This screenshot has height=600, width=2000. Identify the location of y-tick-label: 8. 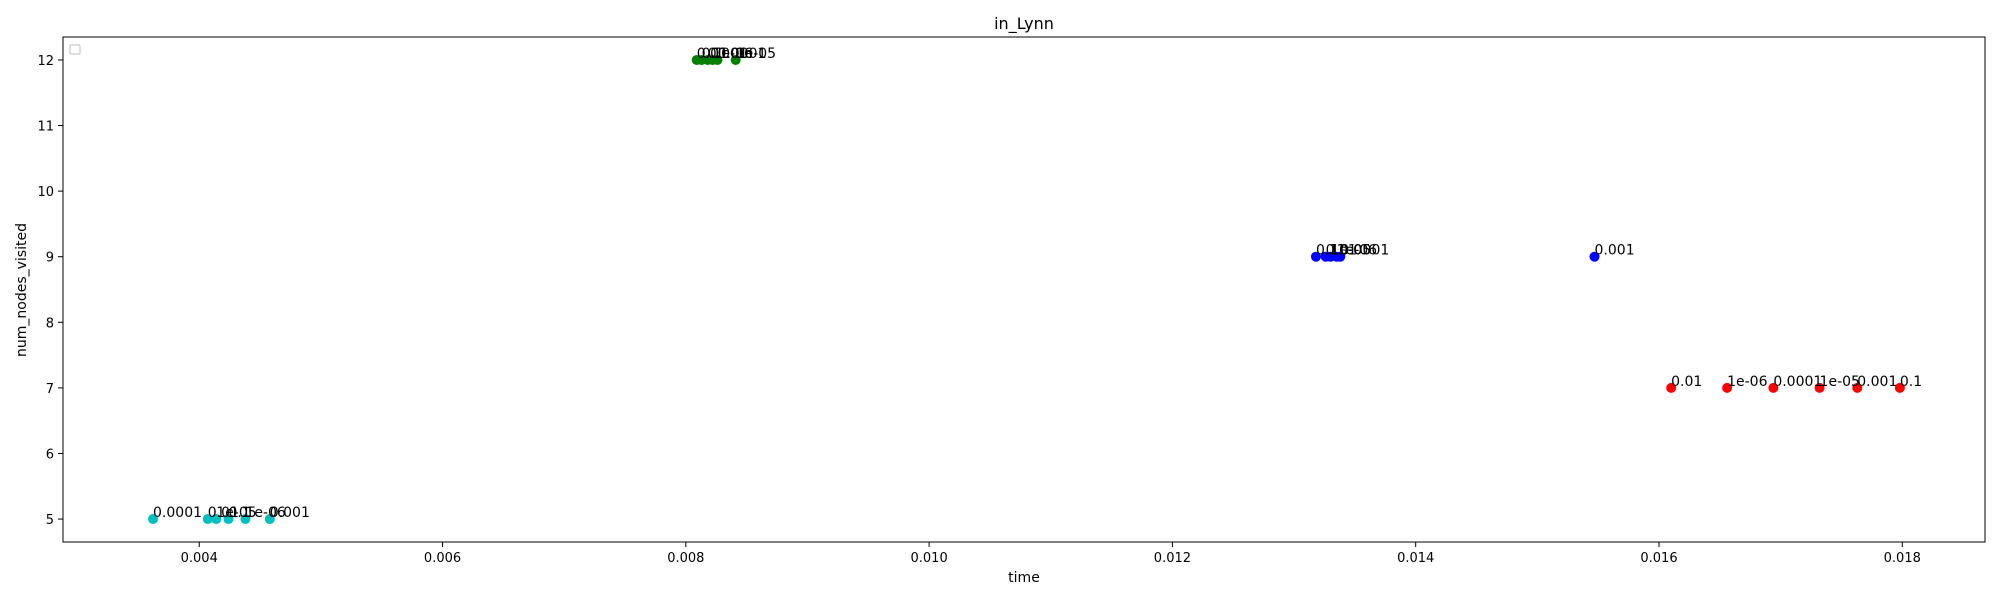
(50, 323).